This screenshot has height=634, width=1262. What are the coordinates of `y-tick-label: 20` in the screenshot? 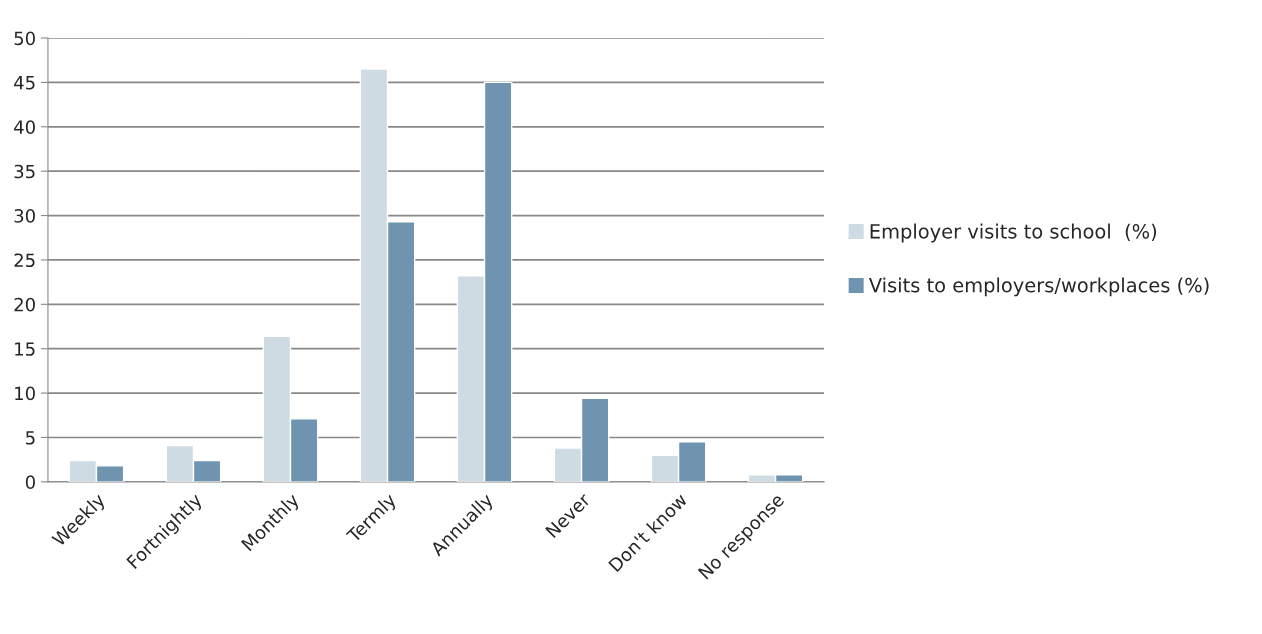 It's located at (24, 304).